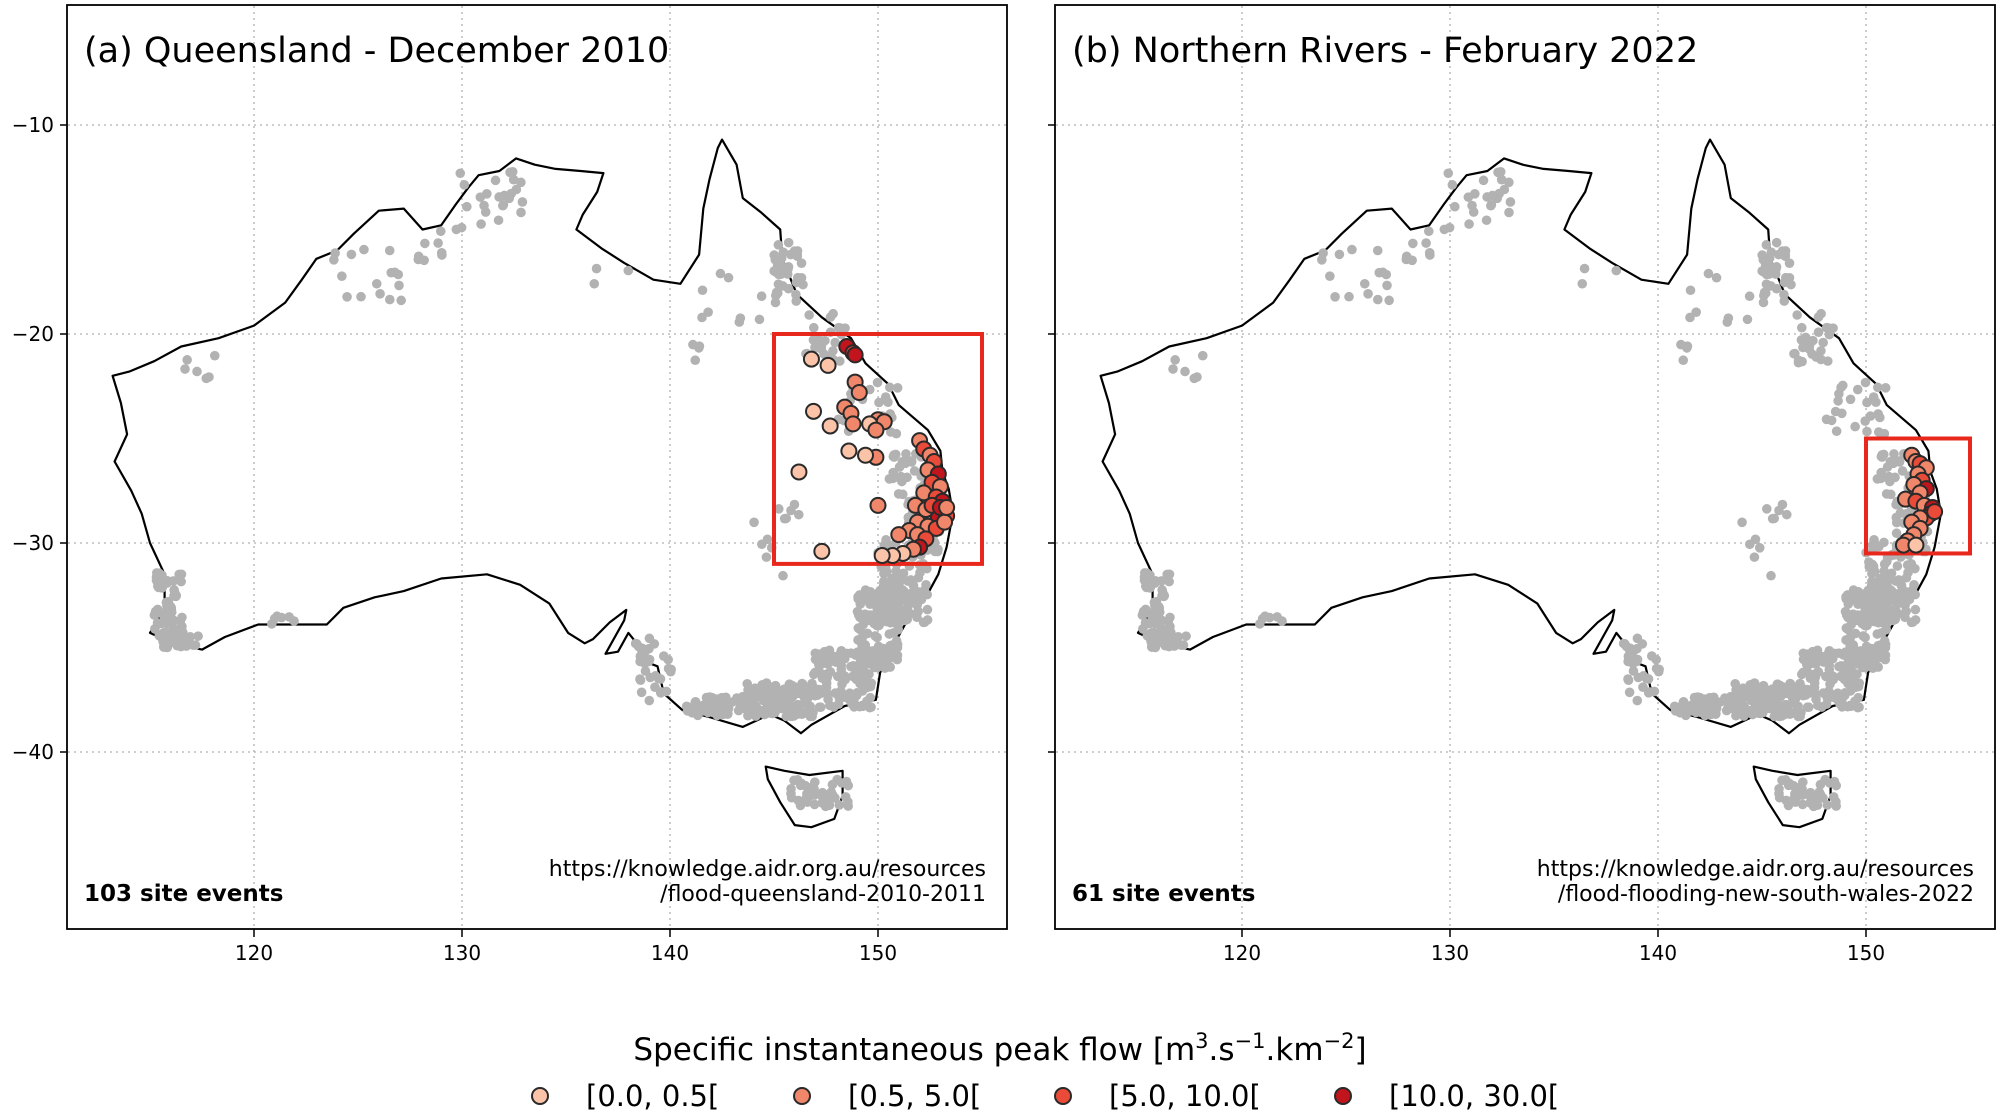 The image size is (2000, 1111). I want to click on legend-marker, so click(540, 1096).